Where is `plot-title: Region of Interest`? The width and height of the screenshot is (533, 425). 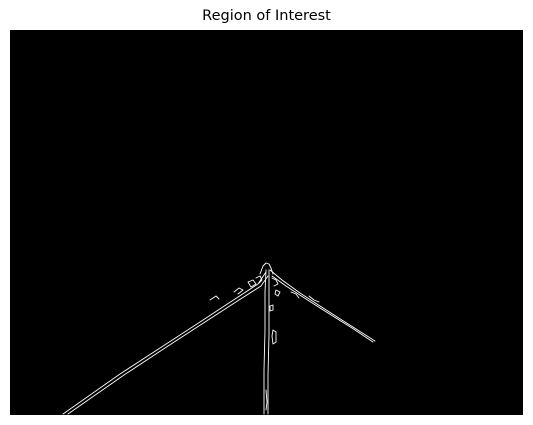
plot-title: Region of Interest is located at coordinates (266, 16).